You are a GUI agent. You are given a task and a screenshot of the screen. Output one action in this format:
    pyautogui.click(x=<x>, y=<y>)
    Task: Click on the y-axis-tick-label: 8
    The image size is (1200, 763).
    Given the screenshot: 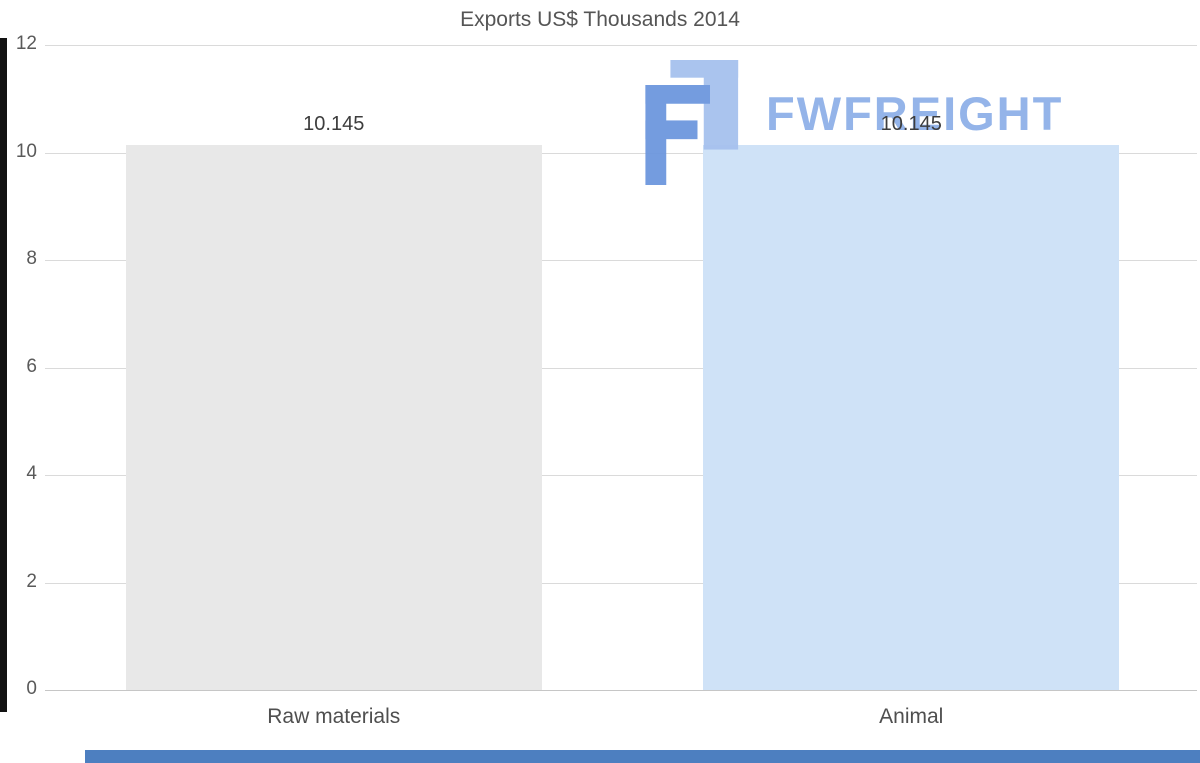 What is the action you would take?
    pyautogui.click(x=31, y=258)
    